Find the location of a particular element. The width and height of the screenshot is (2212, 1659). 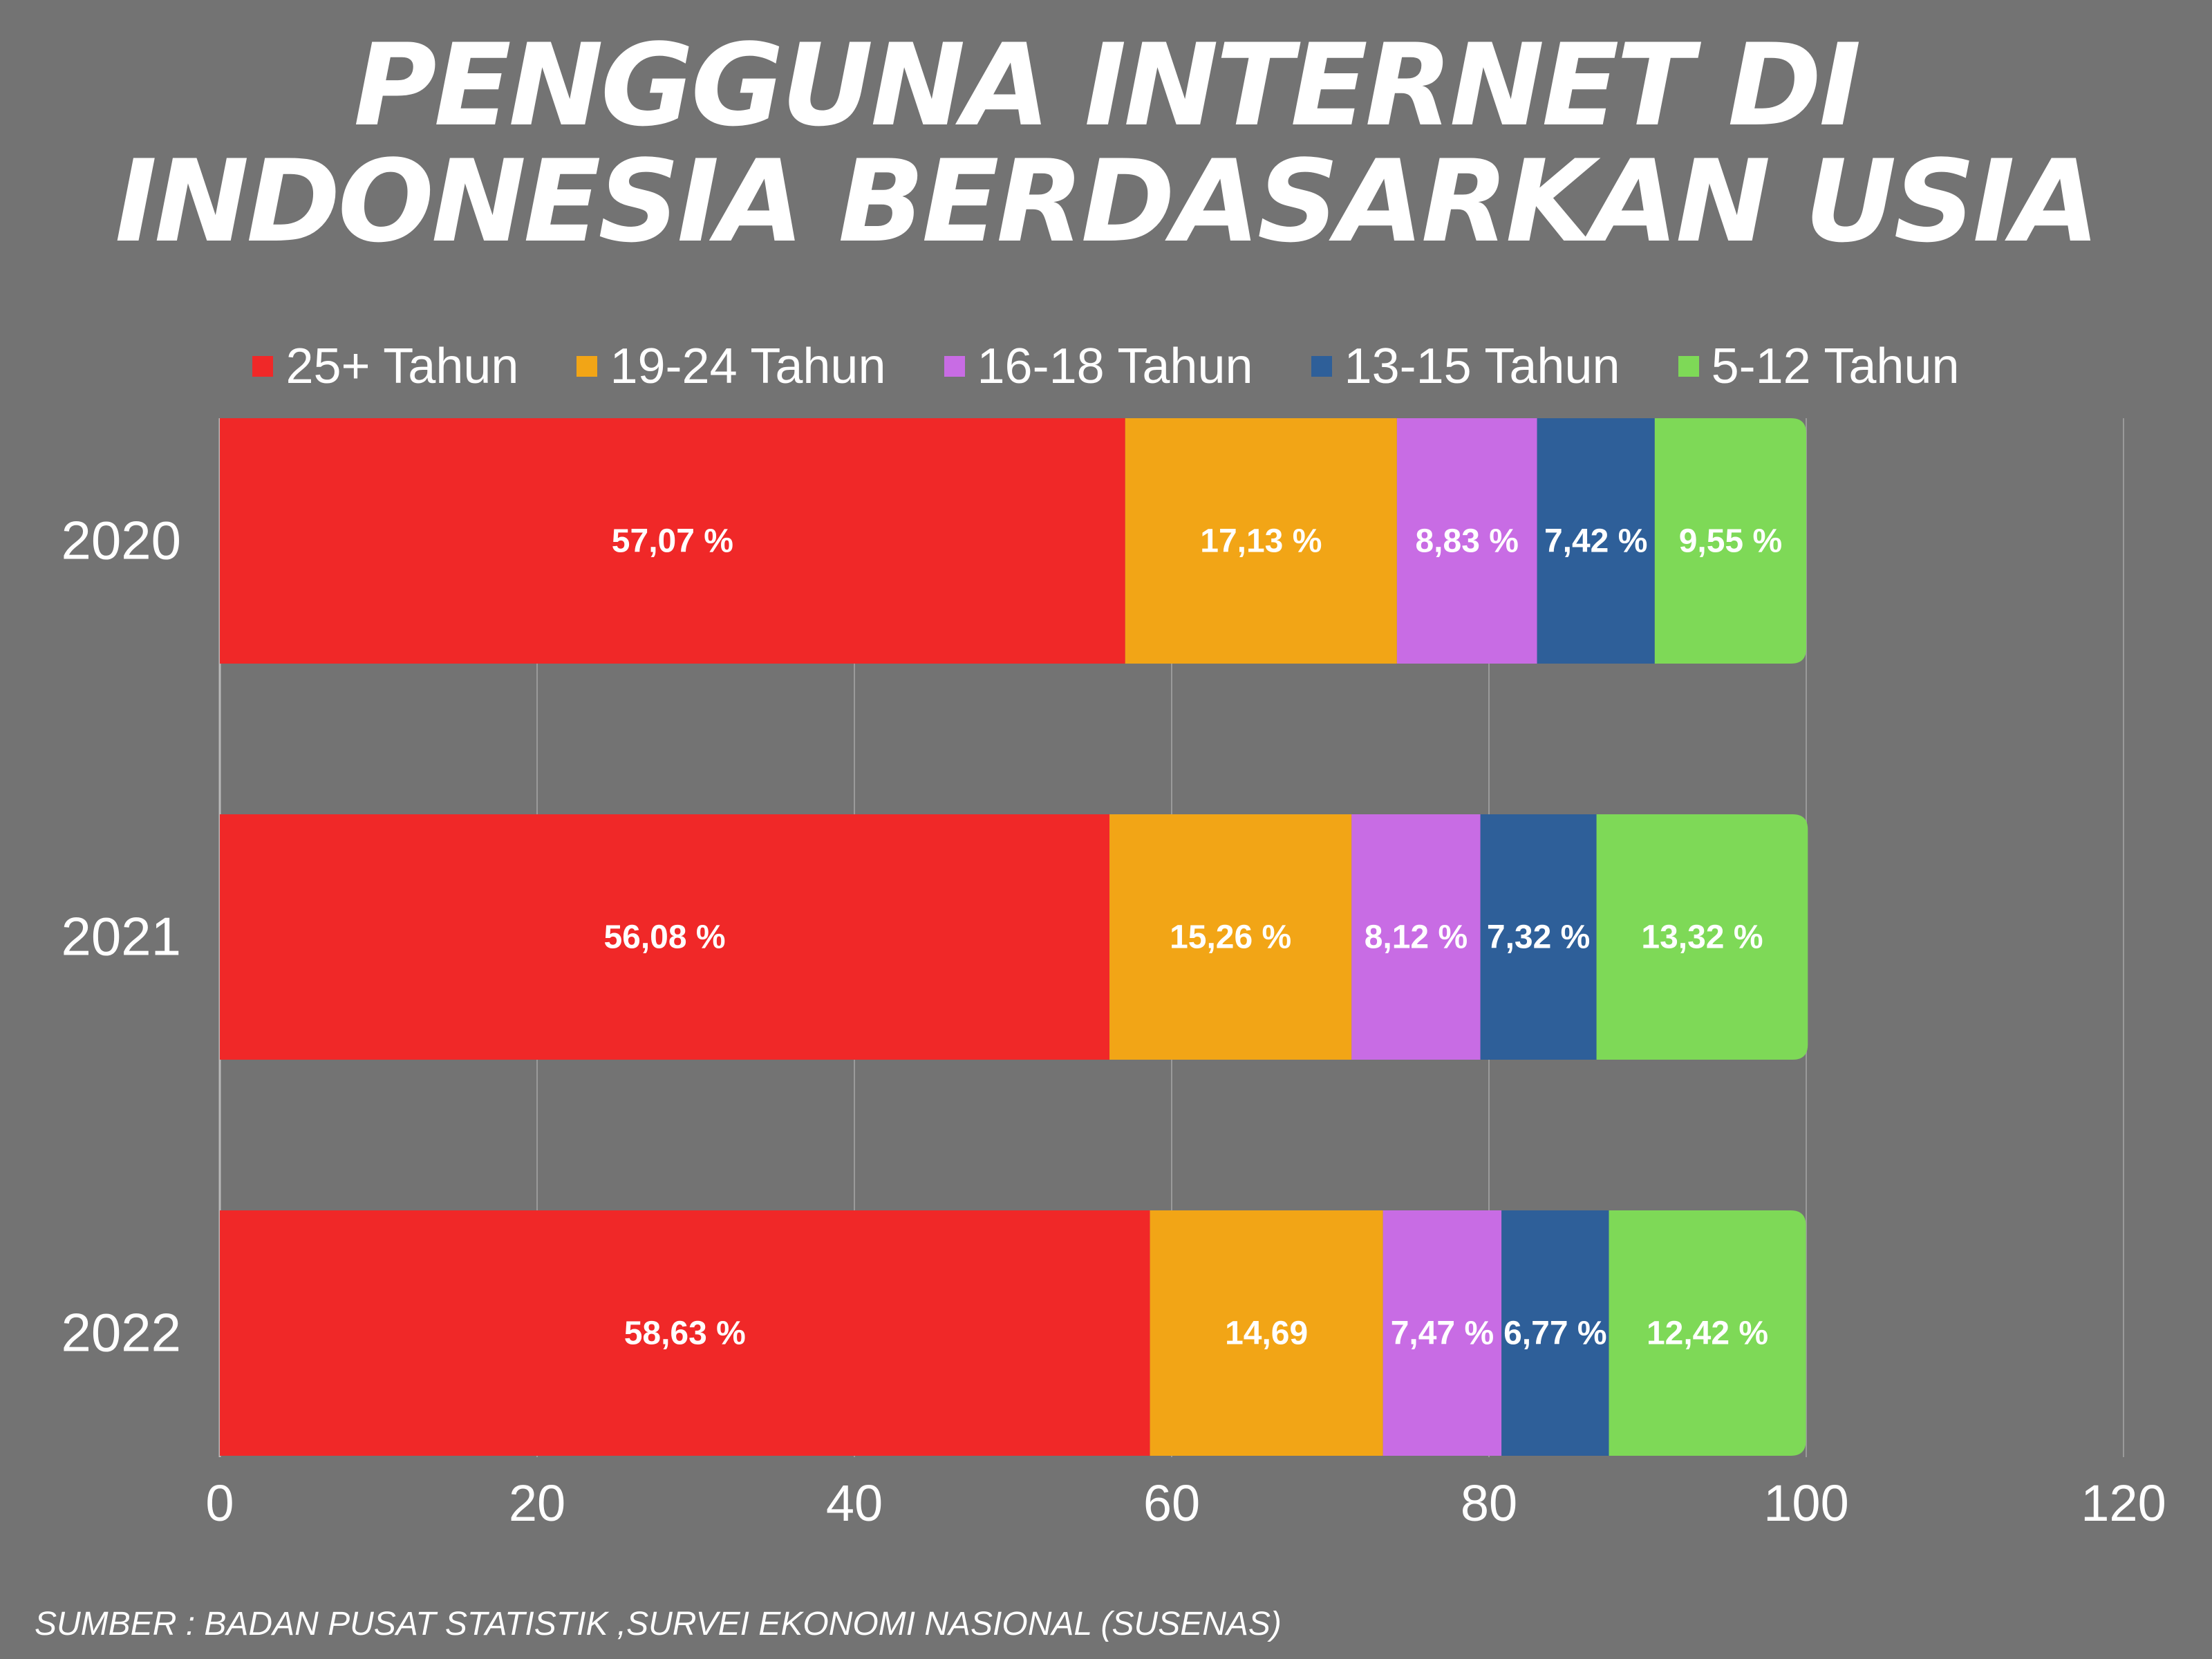

data-label-2021-0: 56,08 % is located at coordinates (664, 937).